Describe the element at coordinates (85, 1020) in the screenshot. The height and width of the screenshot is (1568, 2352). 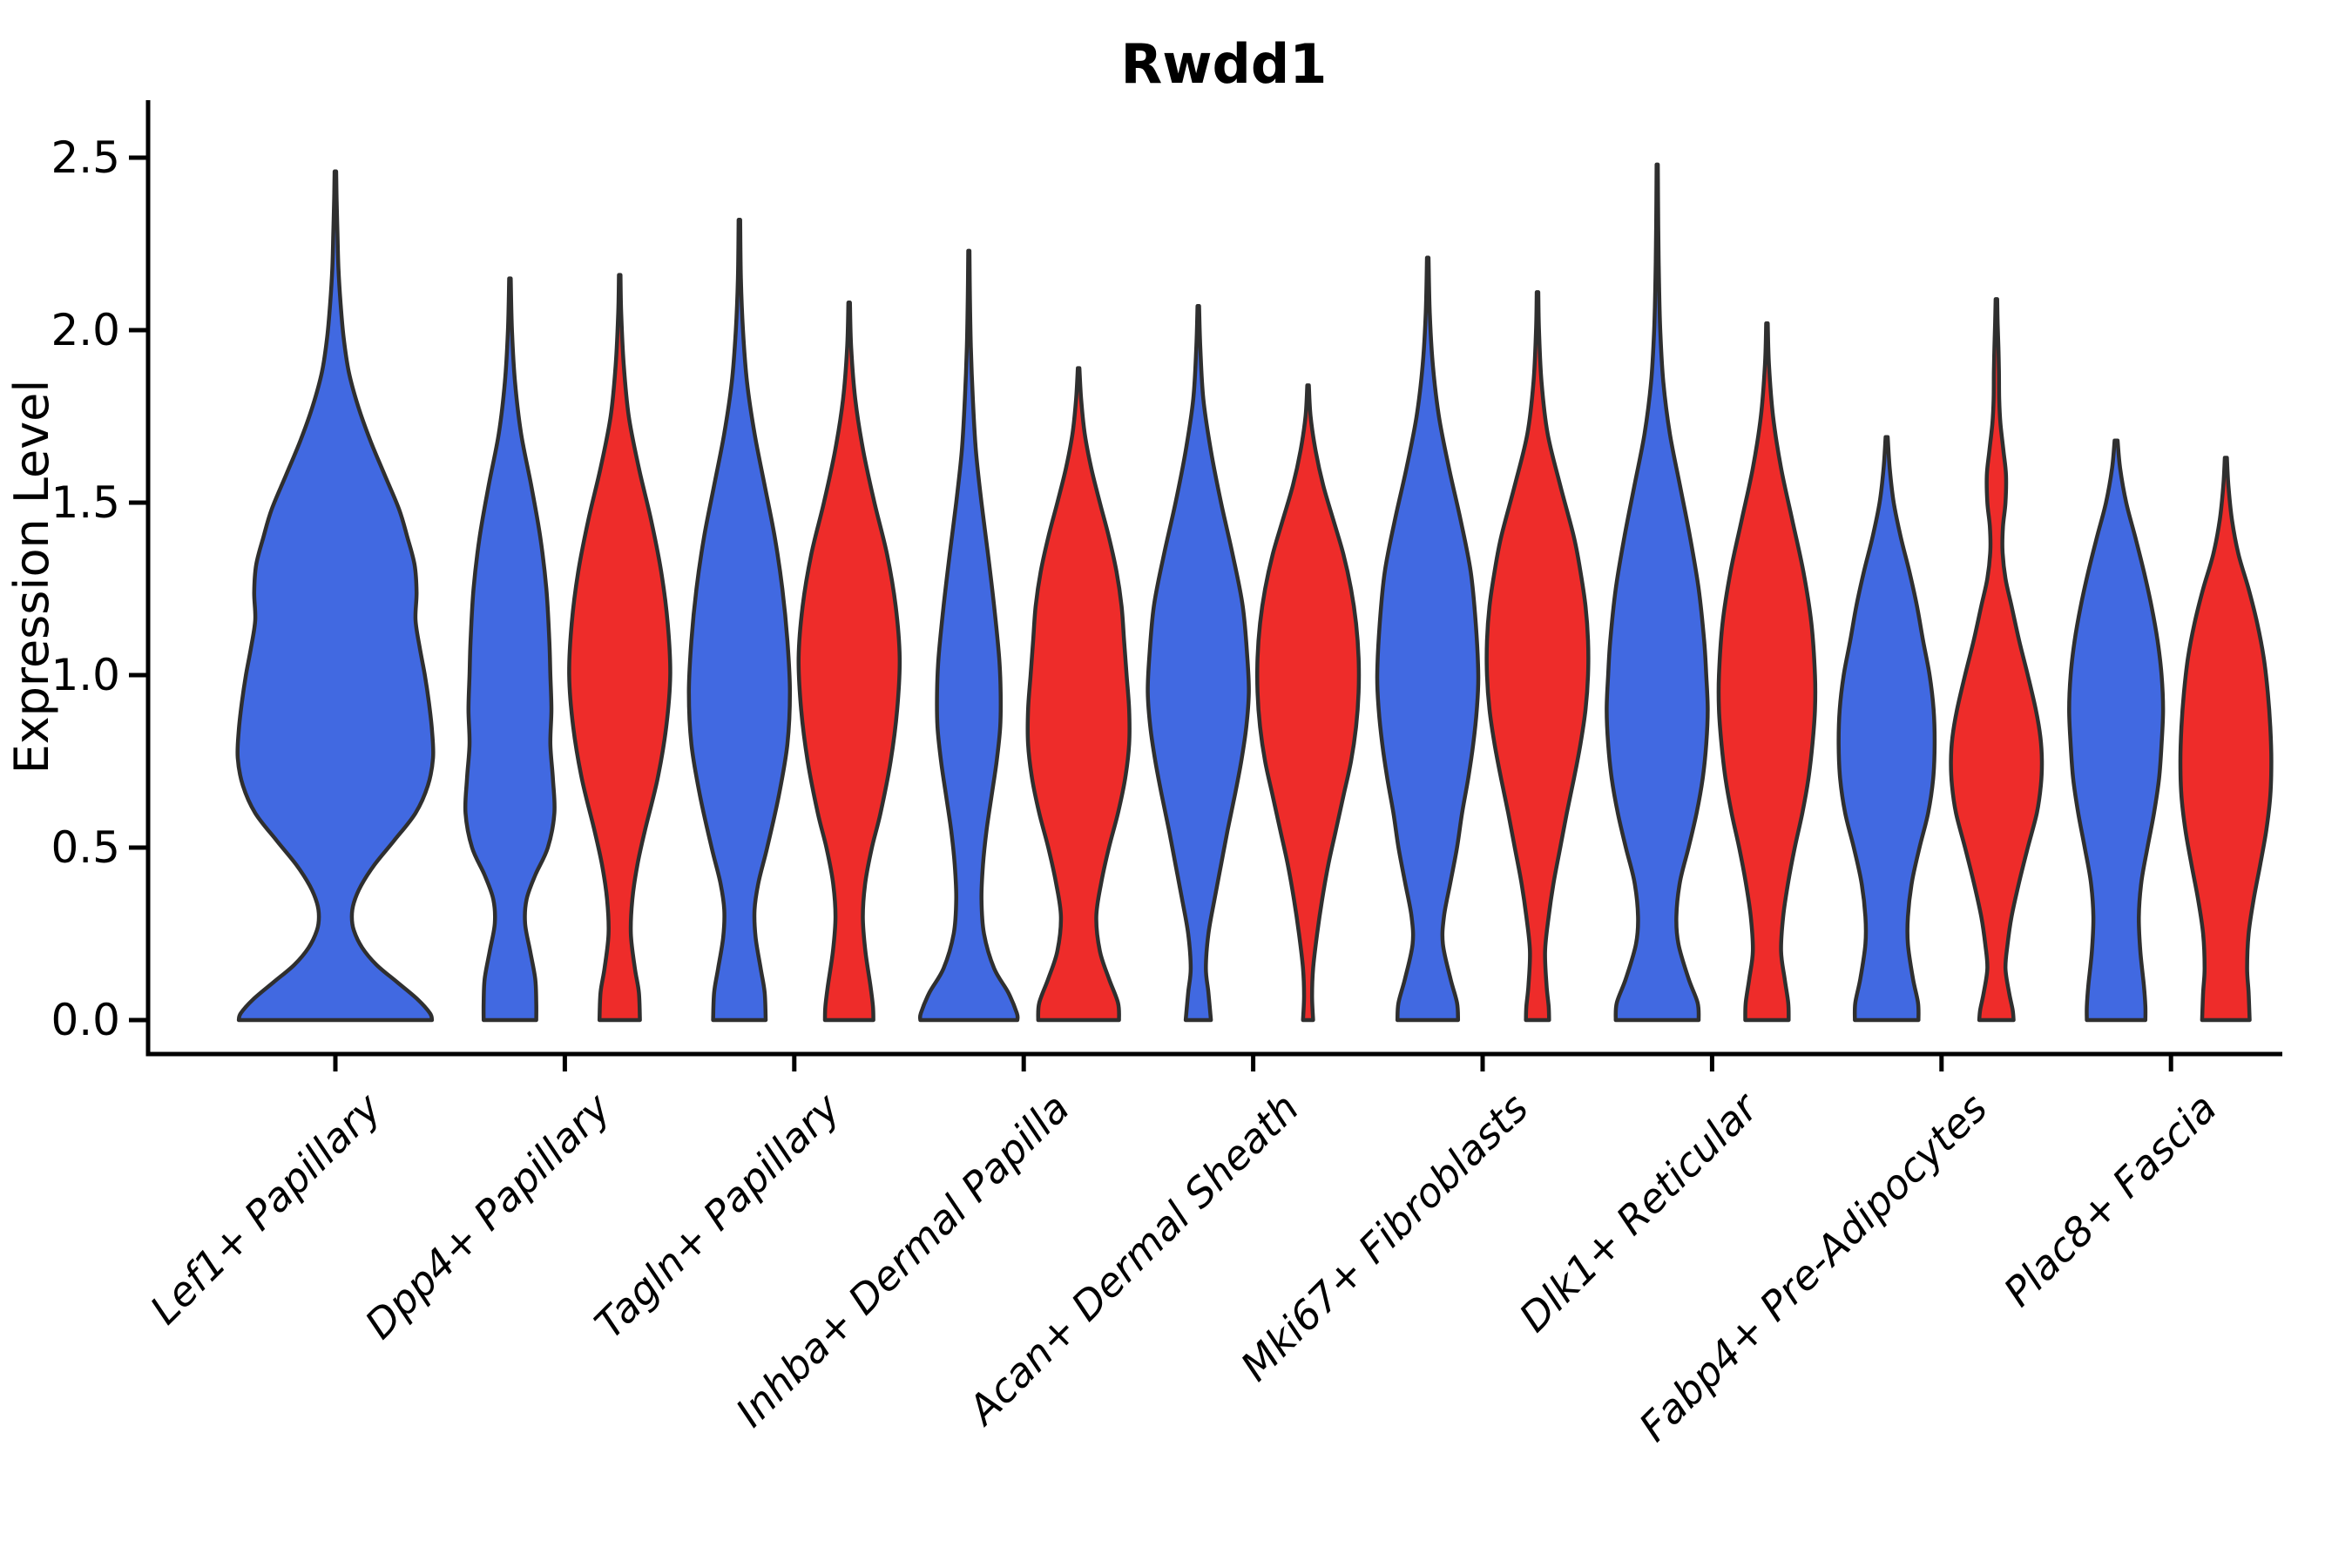
I see `y-tick-label: 0.0` at that location.